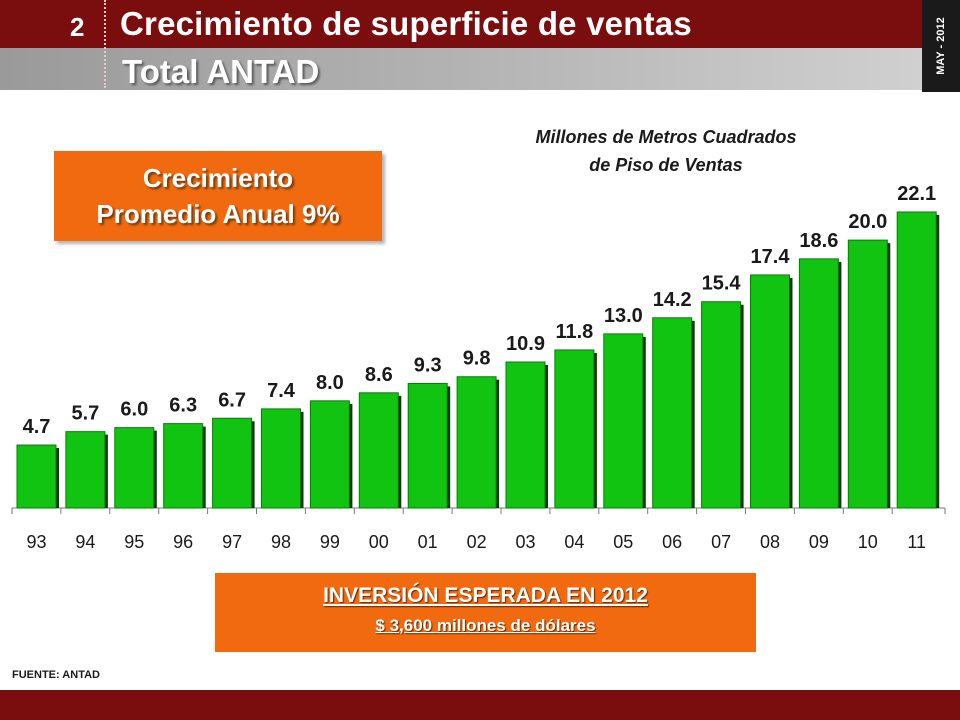 The width and height of the screenshot is (960, 720). I want to click on x-tick-label: 98, so click(281, 542).